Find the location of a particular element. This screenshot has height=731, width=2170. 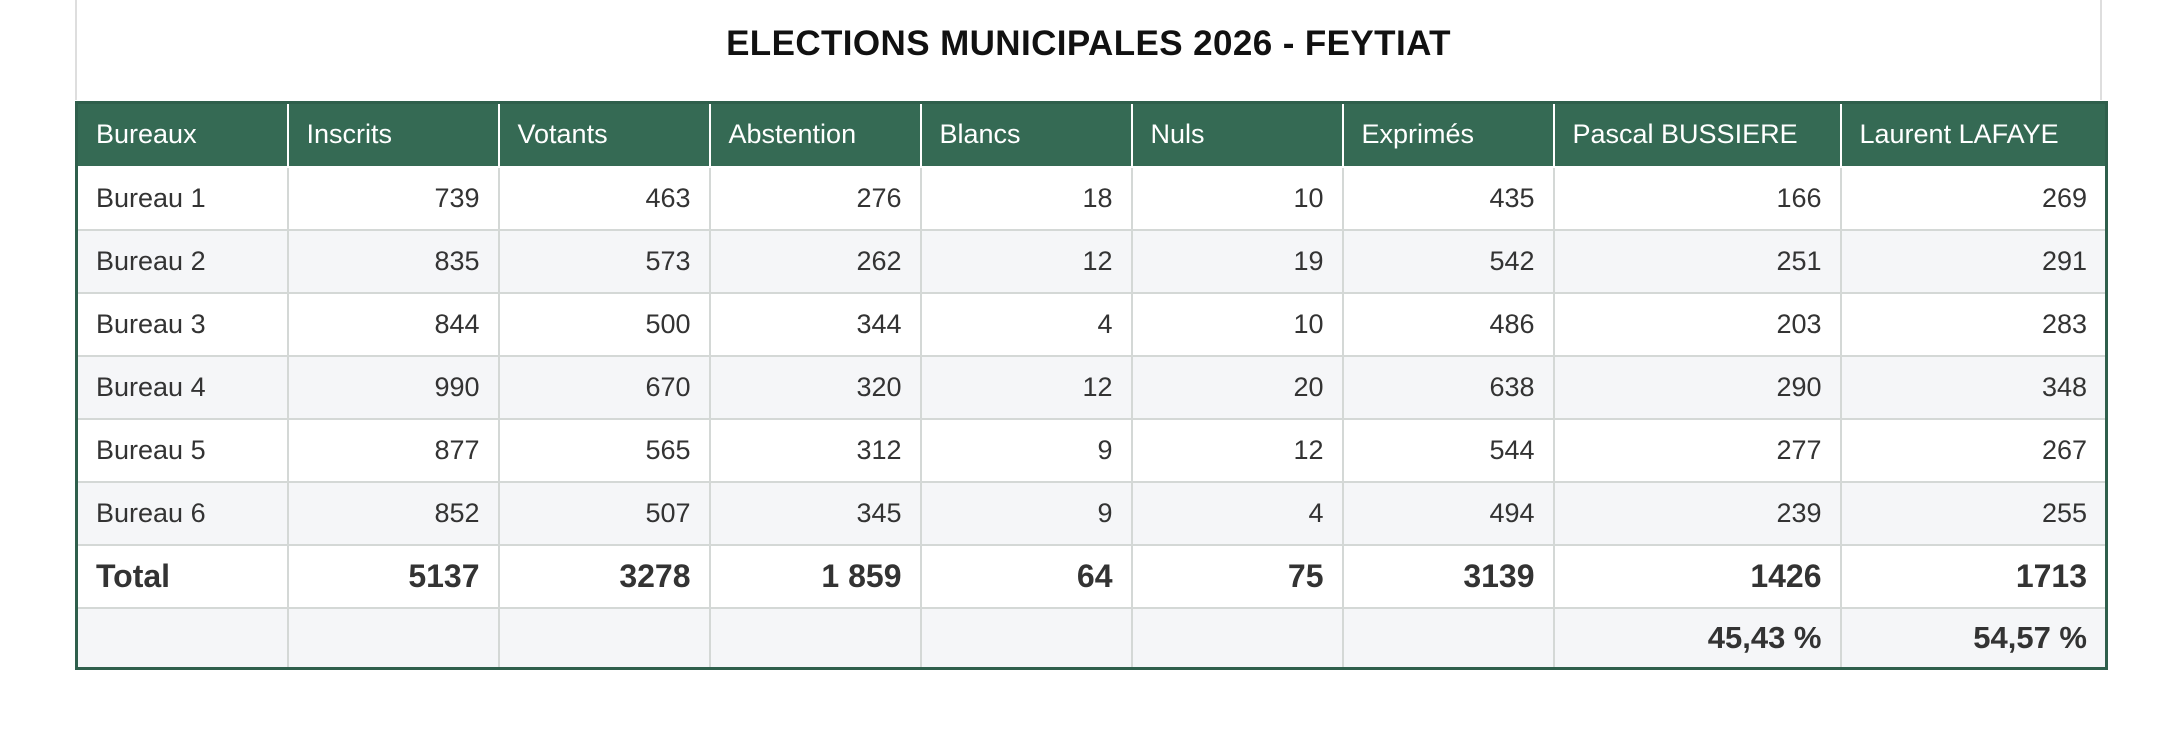

total-votants: 3278 is located at coordinates (604, 576).